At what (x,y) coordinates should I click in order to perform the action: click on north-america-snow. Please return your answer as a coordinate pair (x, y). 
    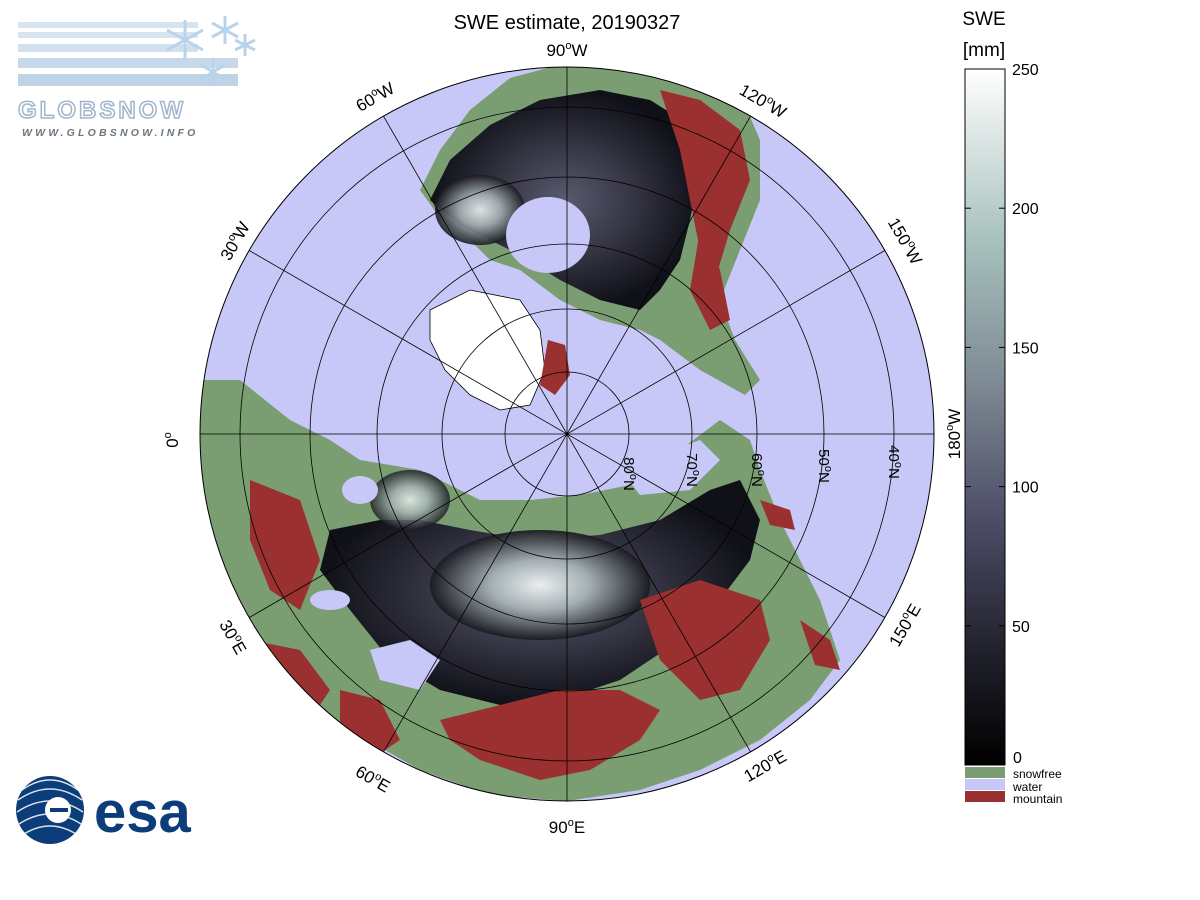
    Looking at the image, I should click on (565, 200).